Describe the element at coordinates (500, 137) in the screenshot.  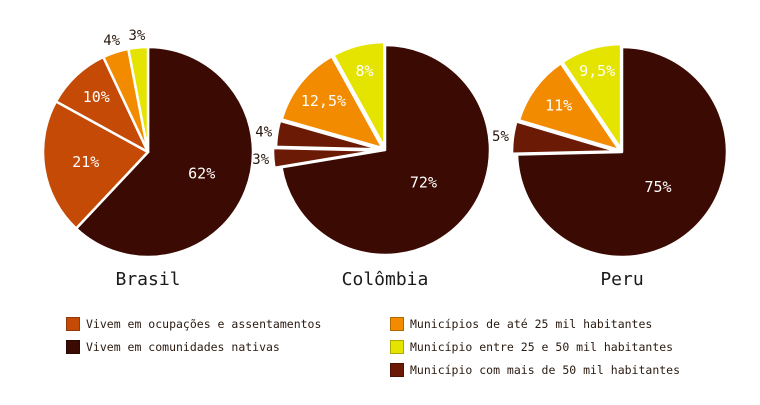
I see `pie-3-label-2: 5%` at that location.